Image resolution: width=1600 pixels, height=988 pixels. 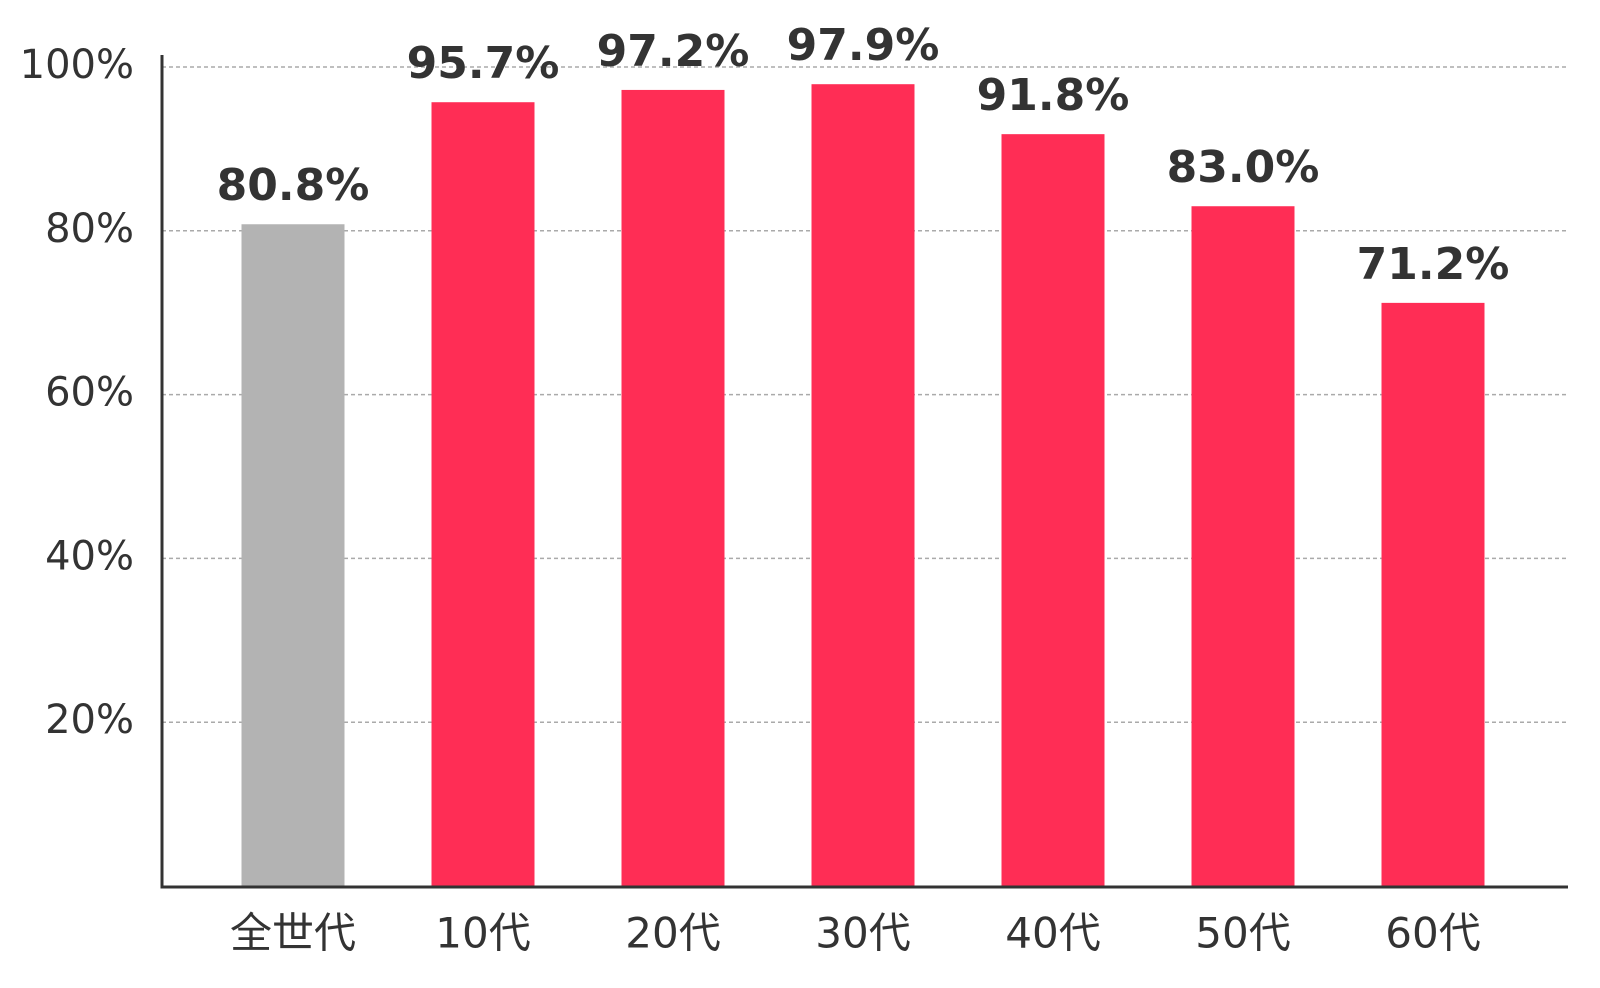 What do you see at coordinates (89, 720) in the screenshot?
I see `y-tick-label: 20%` at bounding box center [89, 720].